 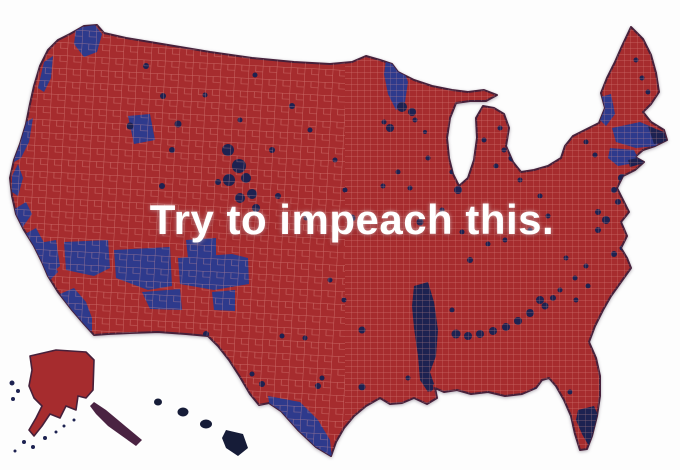 I want to click on hawaii-inset, so click(x=201, y=427).